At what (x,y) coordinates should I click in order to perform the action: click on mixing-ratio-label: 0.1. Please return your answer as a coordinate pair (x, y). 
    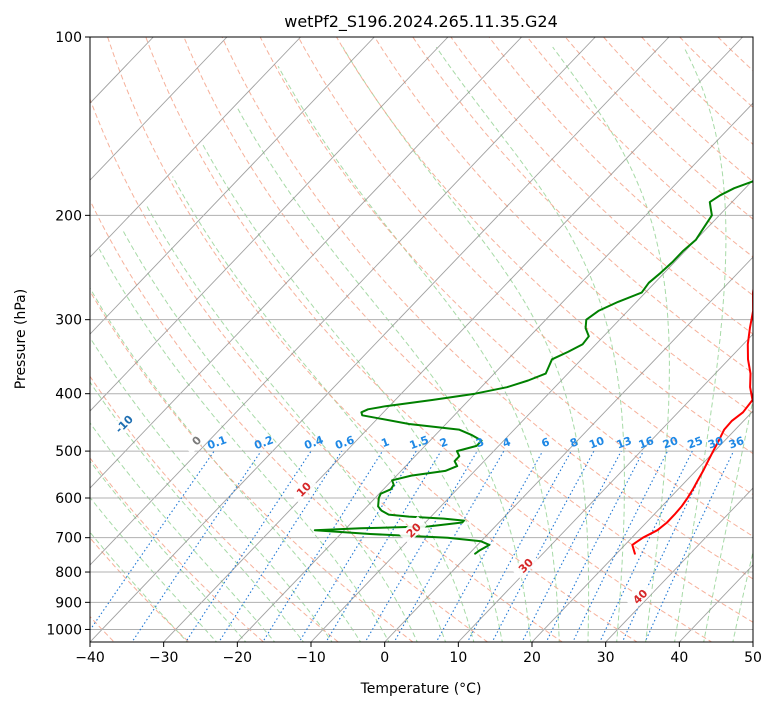
    Looking at the image, I should click on (217, 442).